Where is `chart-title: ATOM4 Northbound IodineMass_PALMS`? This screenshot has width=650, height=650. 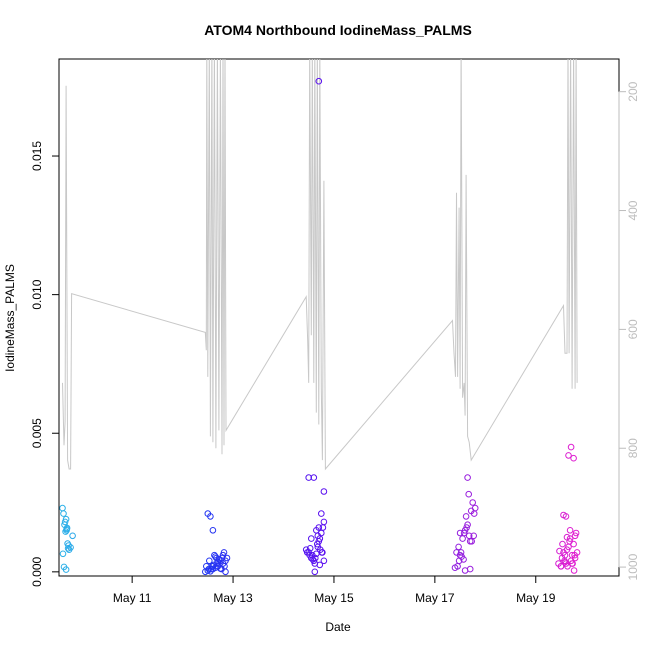
chart-title: ATOM4 Northbound IodineMass_PALMS is located at coordinates (338, 30).